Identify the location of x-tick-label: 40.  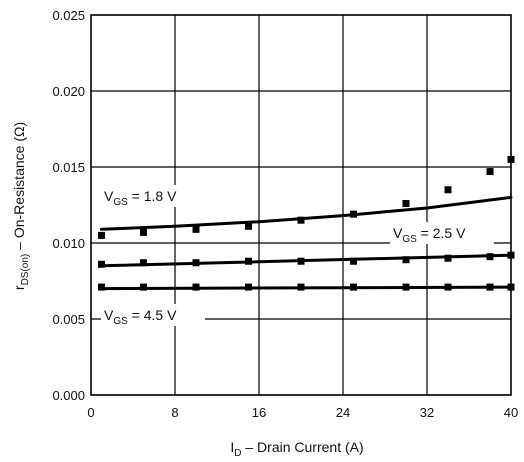
(511, 412).